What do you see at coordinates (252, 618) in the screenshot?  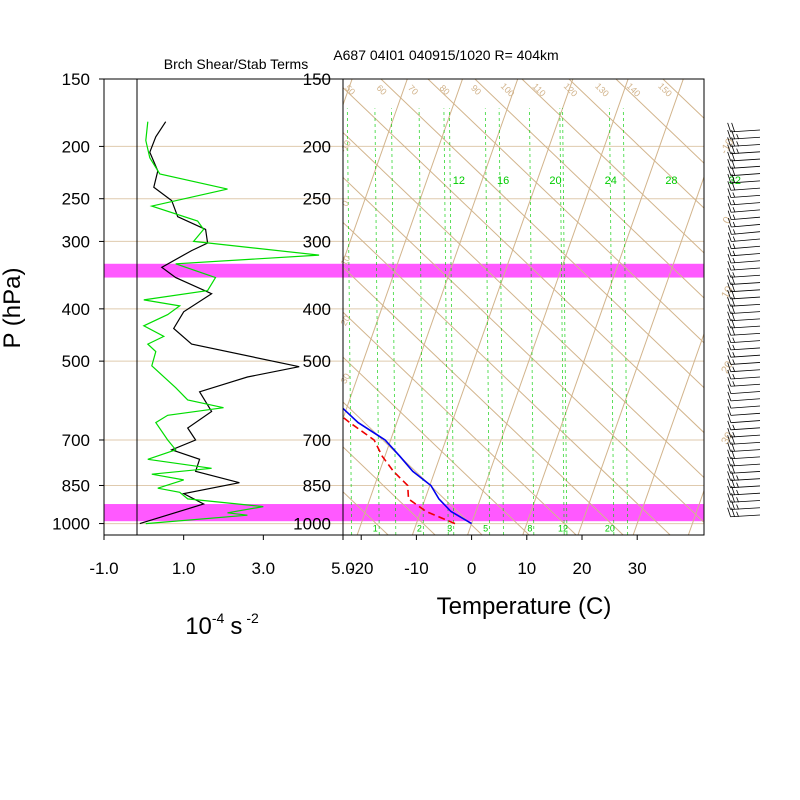 I see `unit-seconds-exponent: -2` at bounding box center [252, 618].